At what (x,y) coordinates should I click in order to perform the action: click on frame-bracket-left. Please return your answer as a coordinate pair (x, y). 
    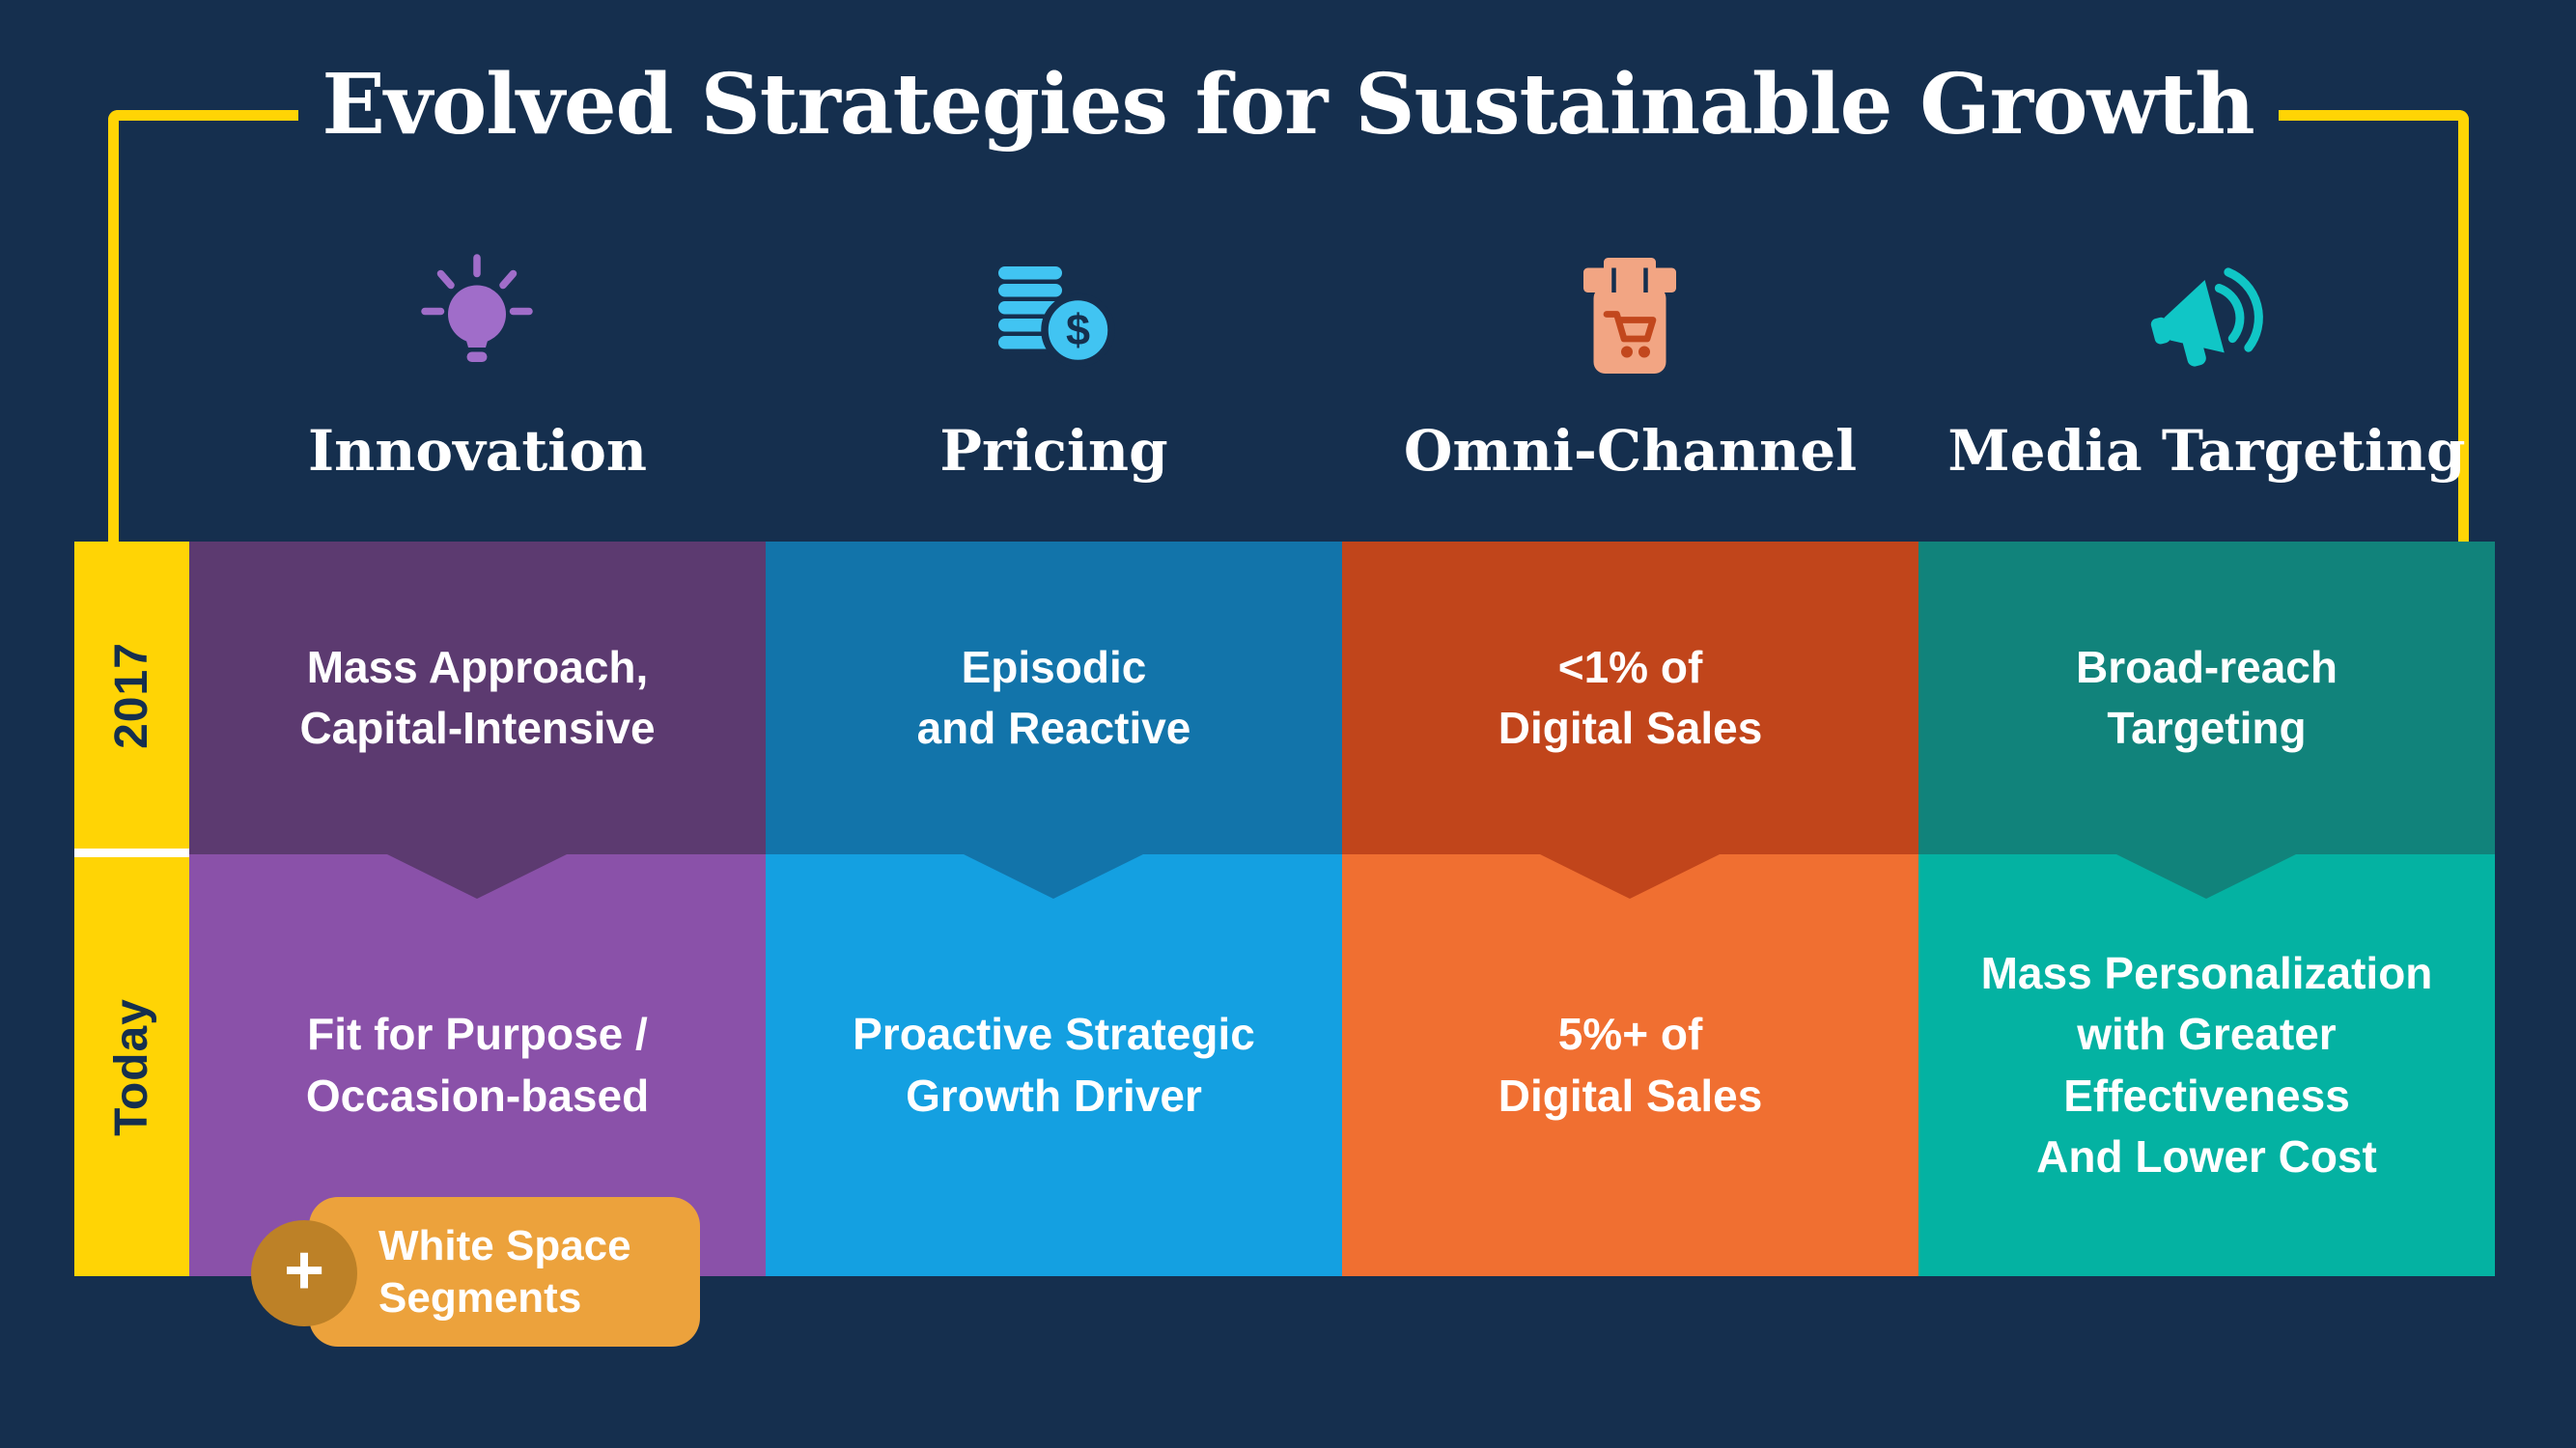
    Looking at the image, I should click on (203, 332).